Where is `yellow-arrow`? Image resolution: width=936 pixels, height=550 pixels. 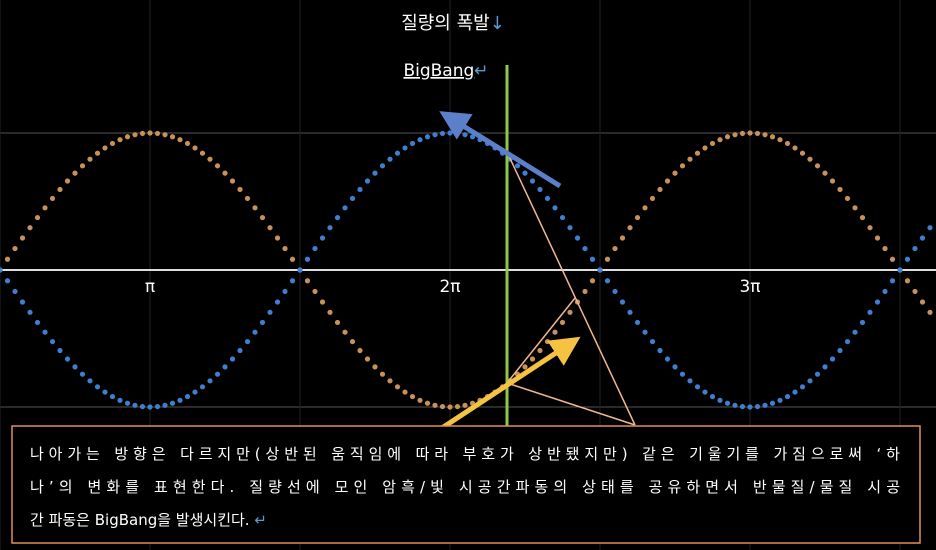
yellow-arrow is located at coordinates (510, 383).